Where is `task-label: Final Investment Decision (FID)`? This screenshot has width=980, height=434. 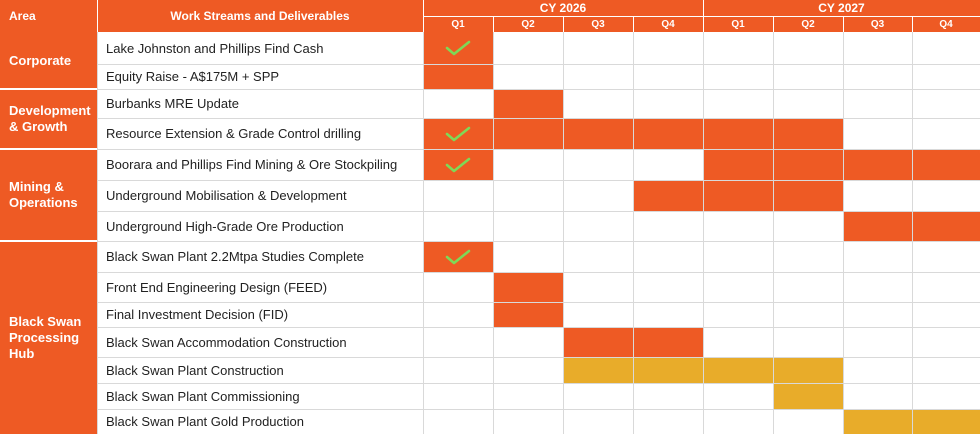 task-label: Final Investment Decision (FID) is located at coordinates (260, 314).